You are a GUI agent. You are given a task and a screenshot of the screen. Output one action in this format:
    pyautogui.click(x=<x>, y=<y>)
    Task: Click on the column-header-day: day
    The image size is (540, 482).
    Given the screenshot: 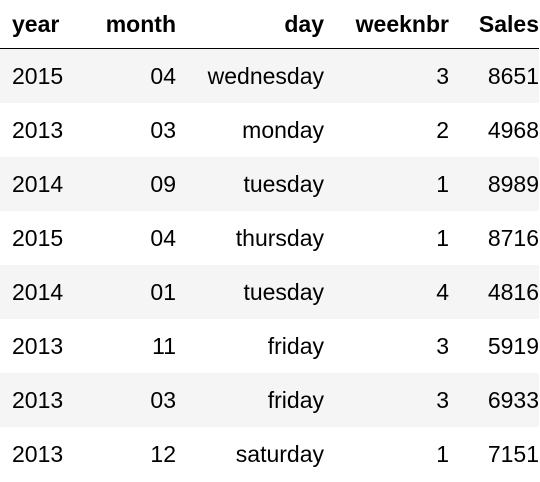 What is the action you would take?
    pyautogui.click(x=250, y=24)
    